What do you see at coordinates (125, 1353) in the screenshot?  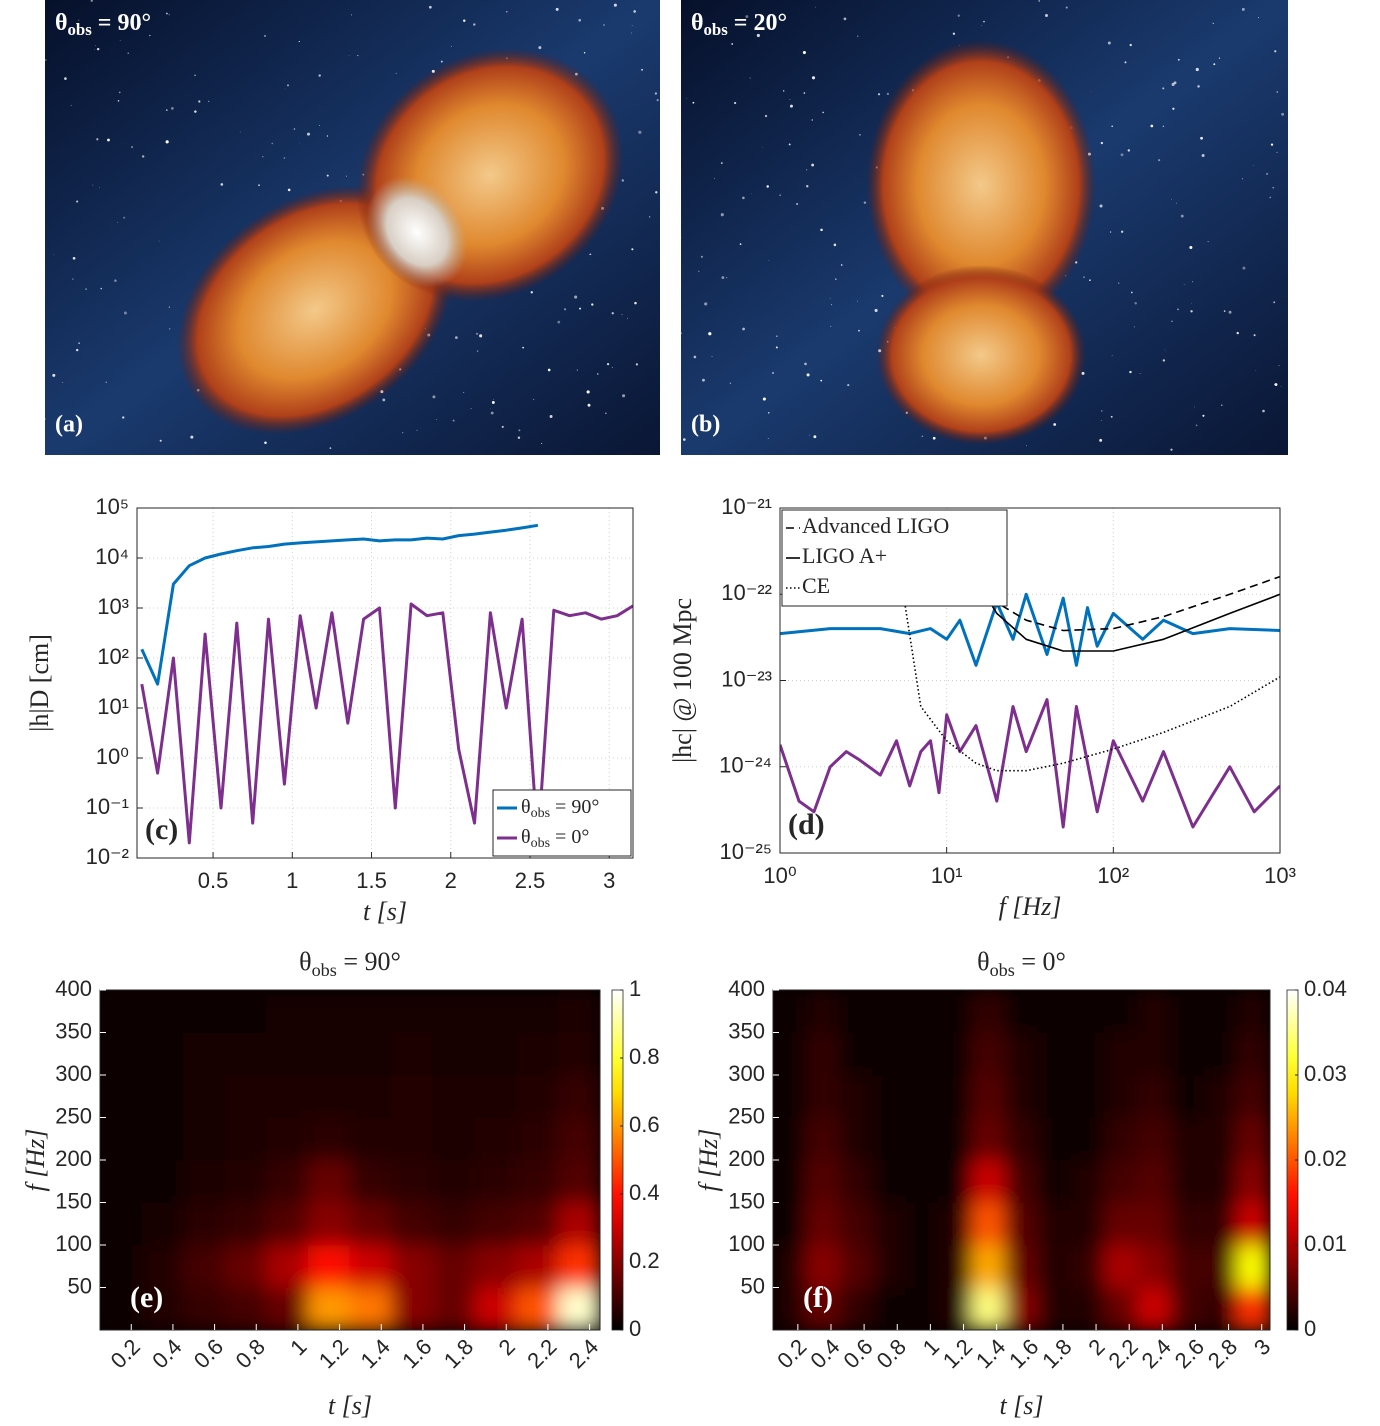 I see `x-tick-label: 0.2` at bounding box center [125, 1353].